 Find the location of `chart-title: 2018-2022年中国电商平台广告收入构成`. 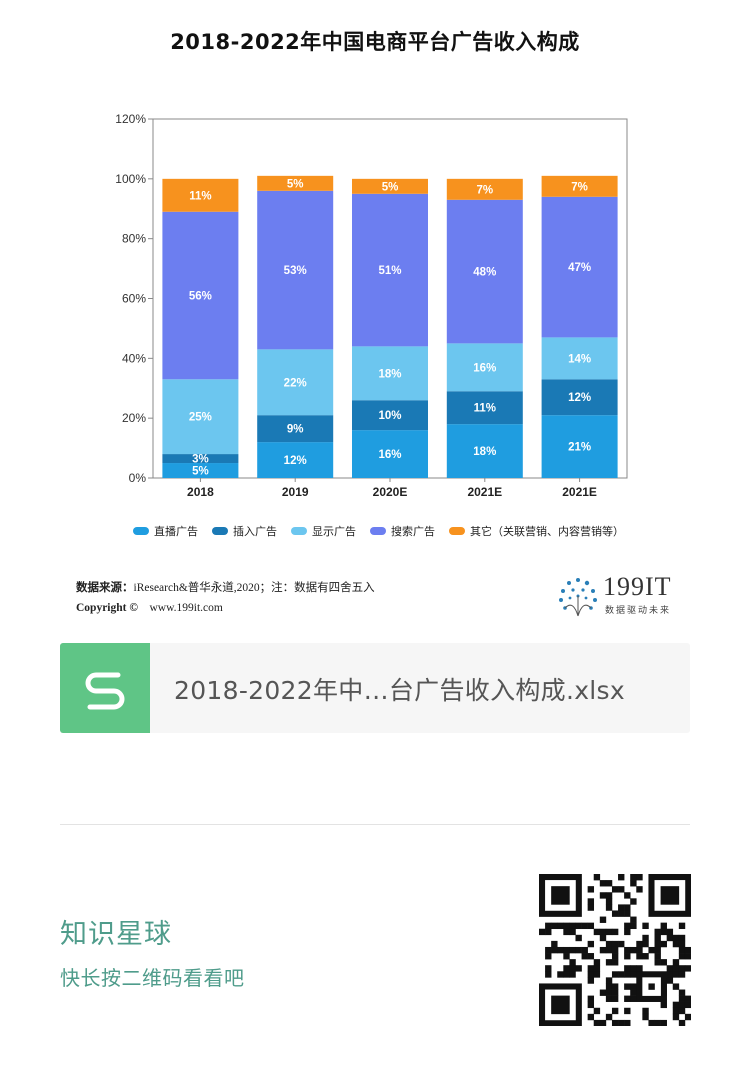

chart-title: 2018-2022年中国电商平台广告收入构成 is located at coordinates (375, 42).